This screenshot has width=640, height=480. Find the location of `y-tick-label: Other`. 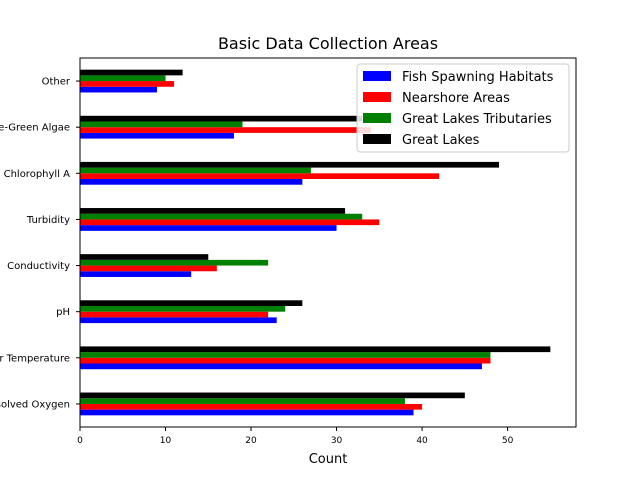

y-tick-label: Other is located at coordinates (56, 82).